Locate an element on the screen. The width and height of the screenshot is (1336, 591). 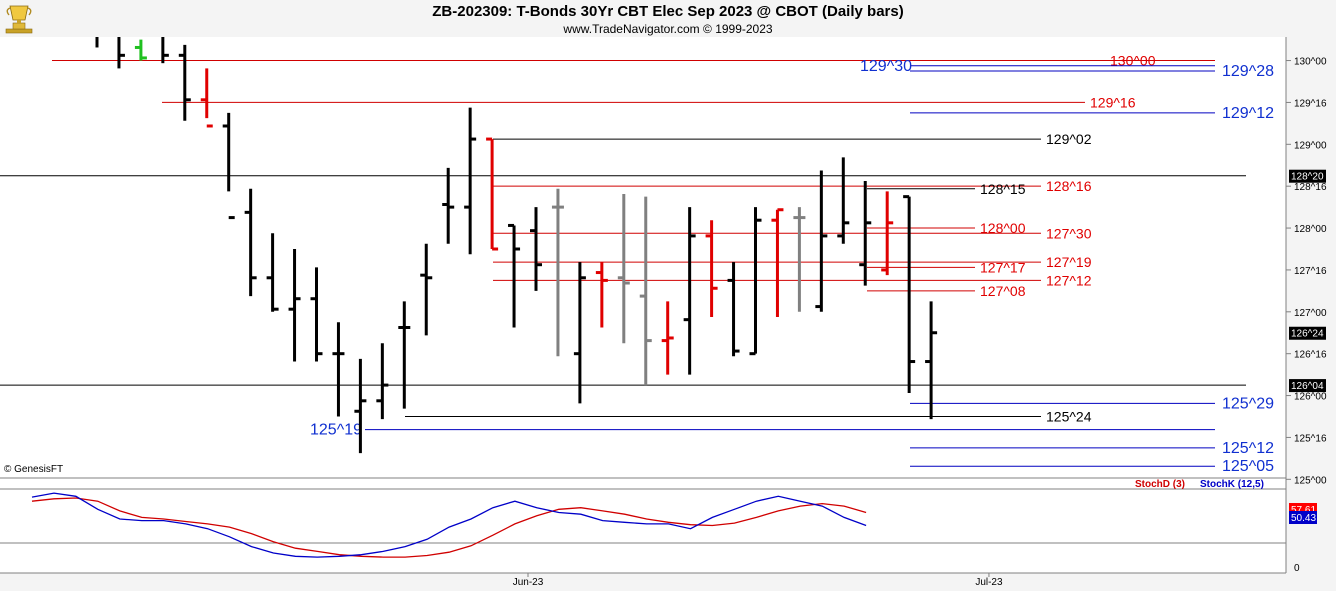
level-label: 125^05 is located at coordinates (1248, 466).